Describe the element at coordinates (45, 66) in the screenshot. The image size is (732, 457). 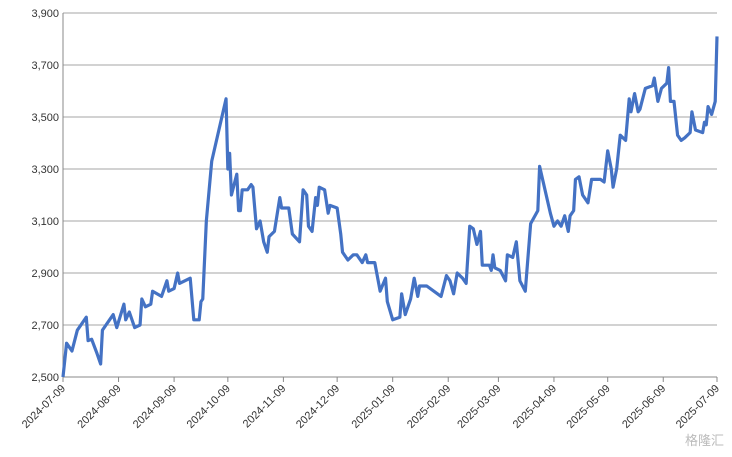
I see `y-tick-label: 3,700` at that location.